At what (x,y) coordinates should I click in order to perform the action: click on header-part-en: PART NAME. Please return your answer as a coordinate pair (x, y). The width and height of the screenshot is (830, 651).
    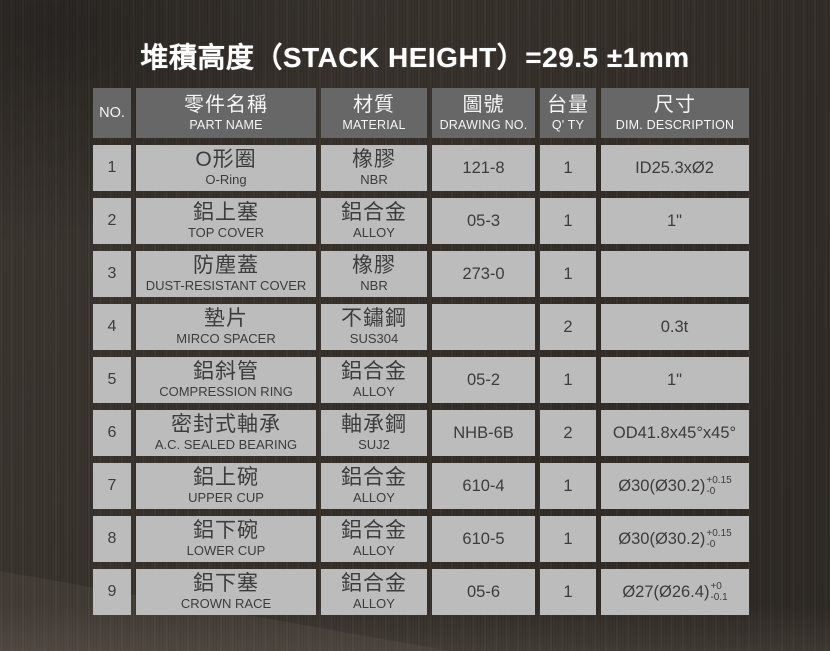
    Looking at the image, I should click on (226, 124).